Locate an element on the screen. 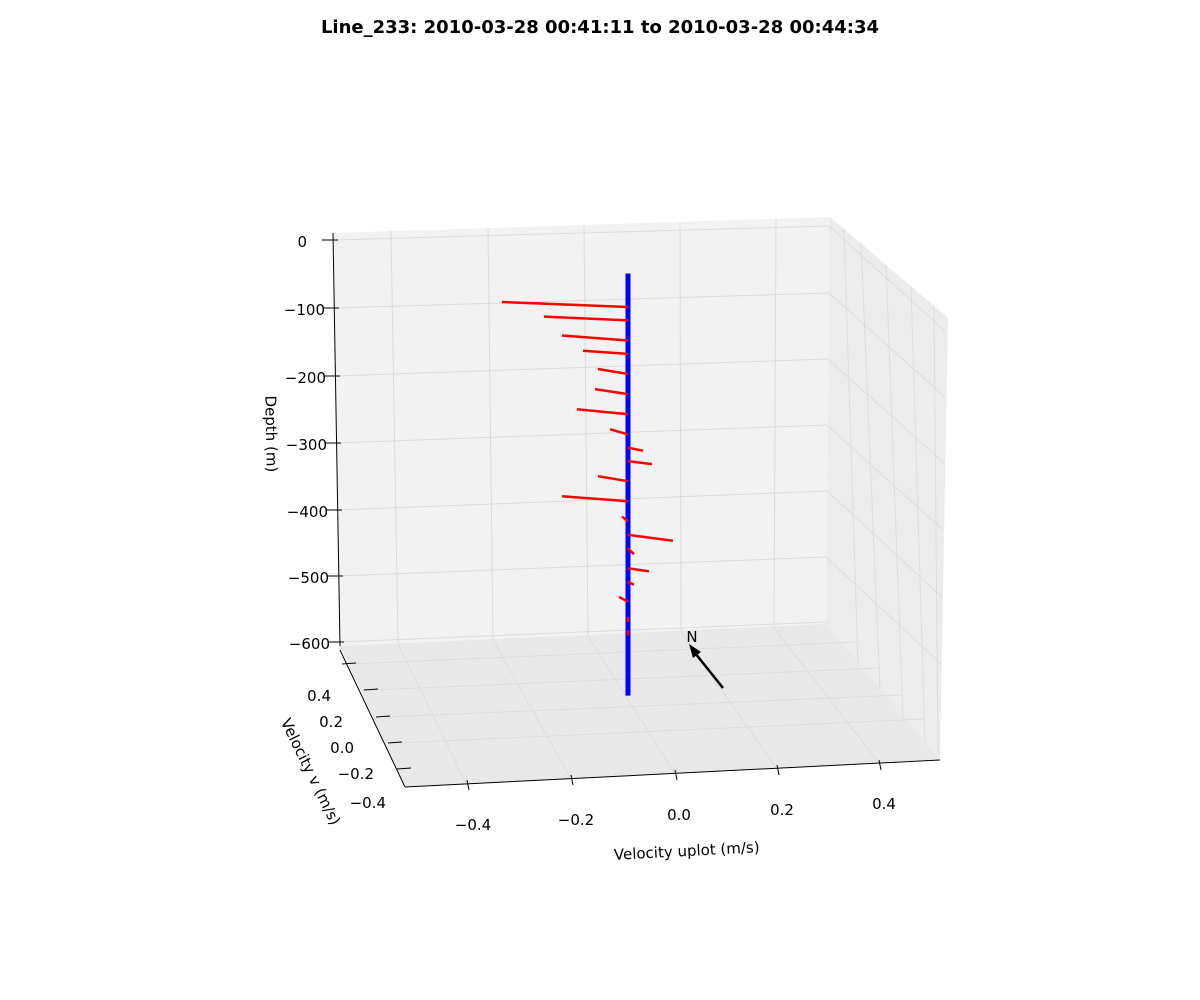 The image size is (1200, 1000). x-tick-label: 0.2 is located at coordinates (782, 810).